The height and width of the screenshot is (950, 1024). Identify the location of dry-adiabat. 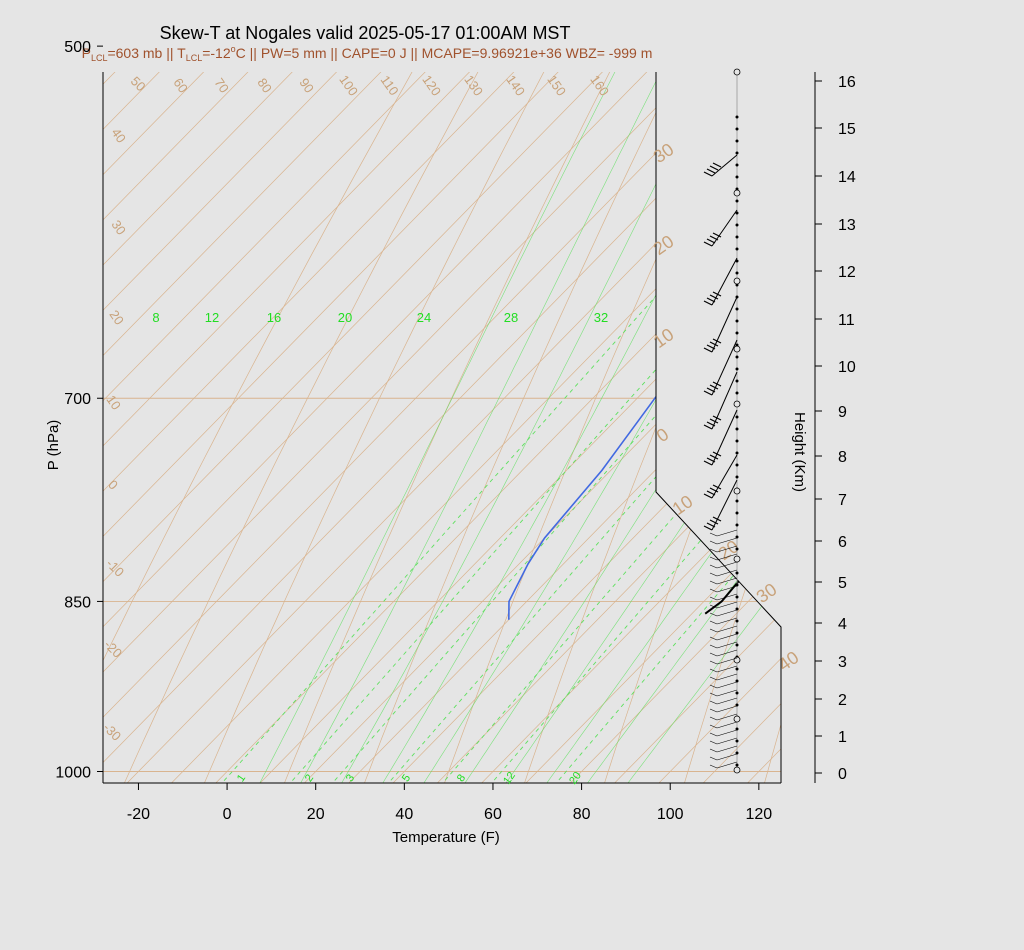
(726, 427).